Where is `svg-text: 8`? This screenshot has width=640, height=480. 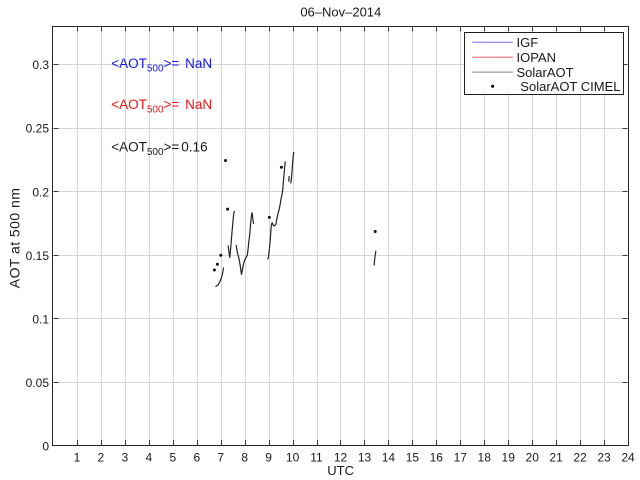
svg-text: 8 is located at coordinates (244, 457).